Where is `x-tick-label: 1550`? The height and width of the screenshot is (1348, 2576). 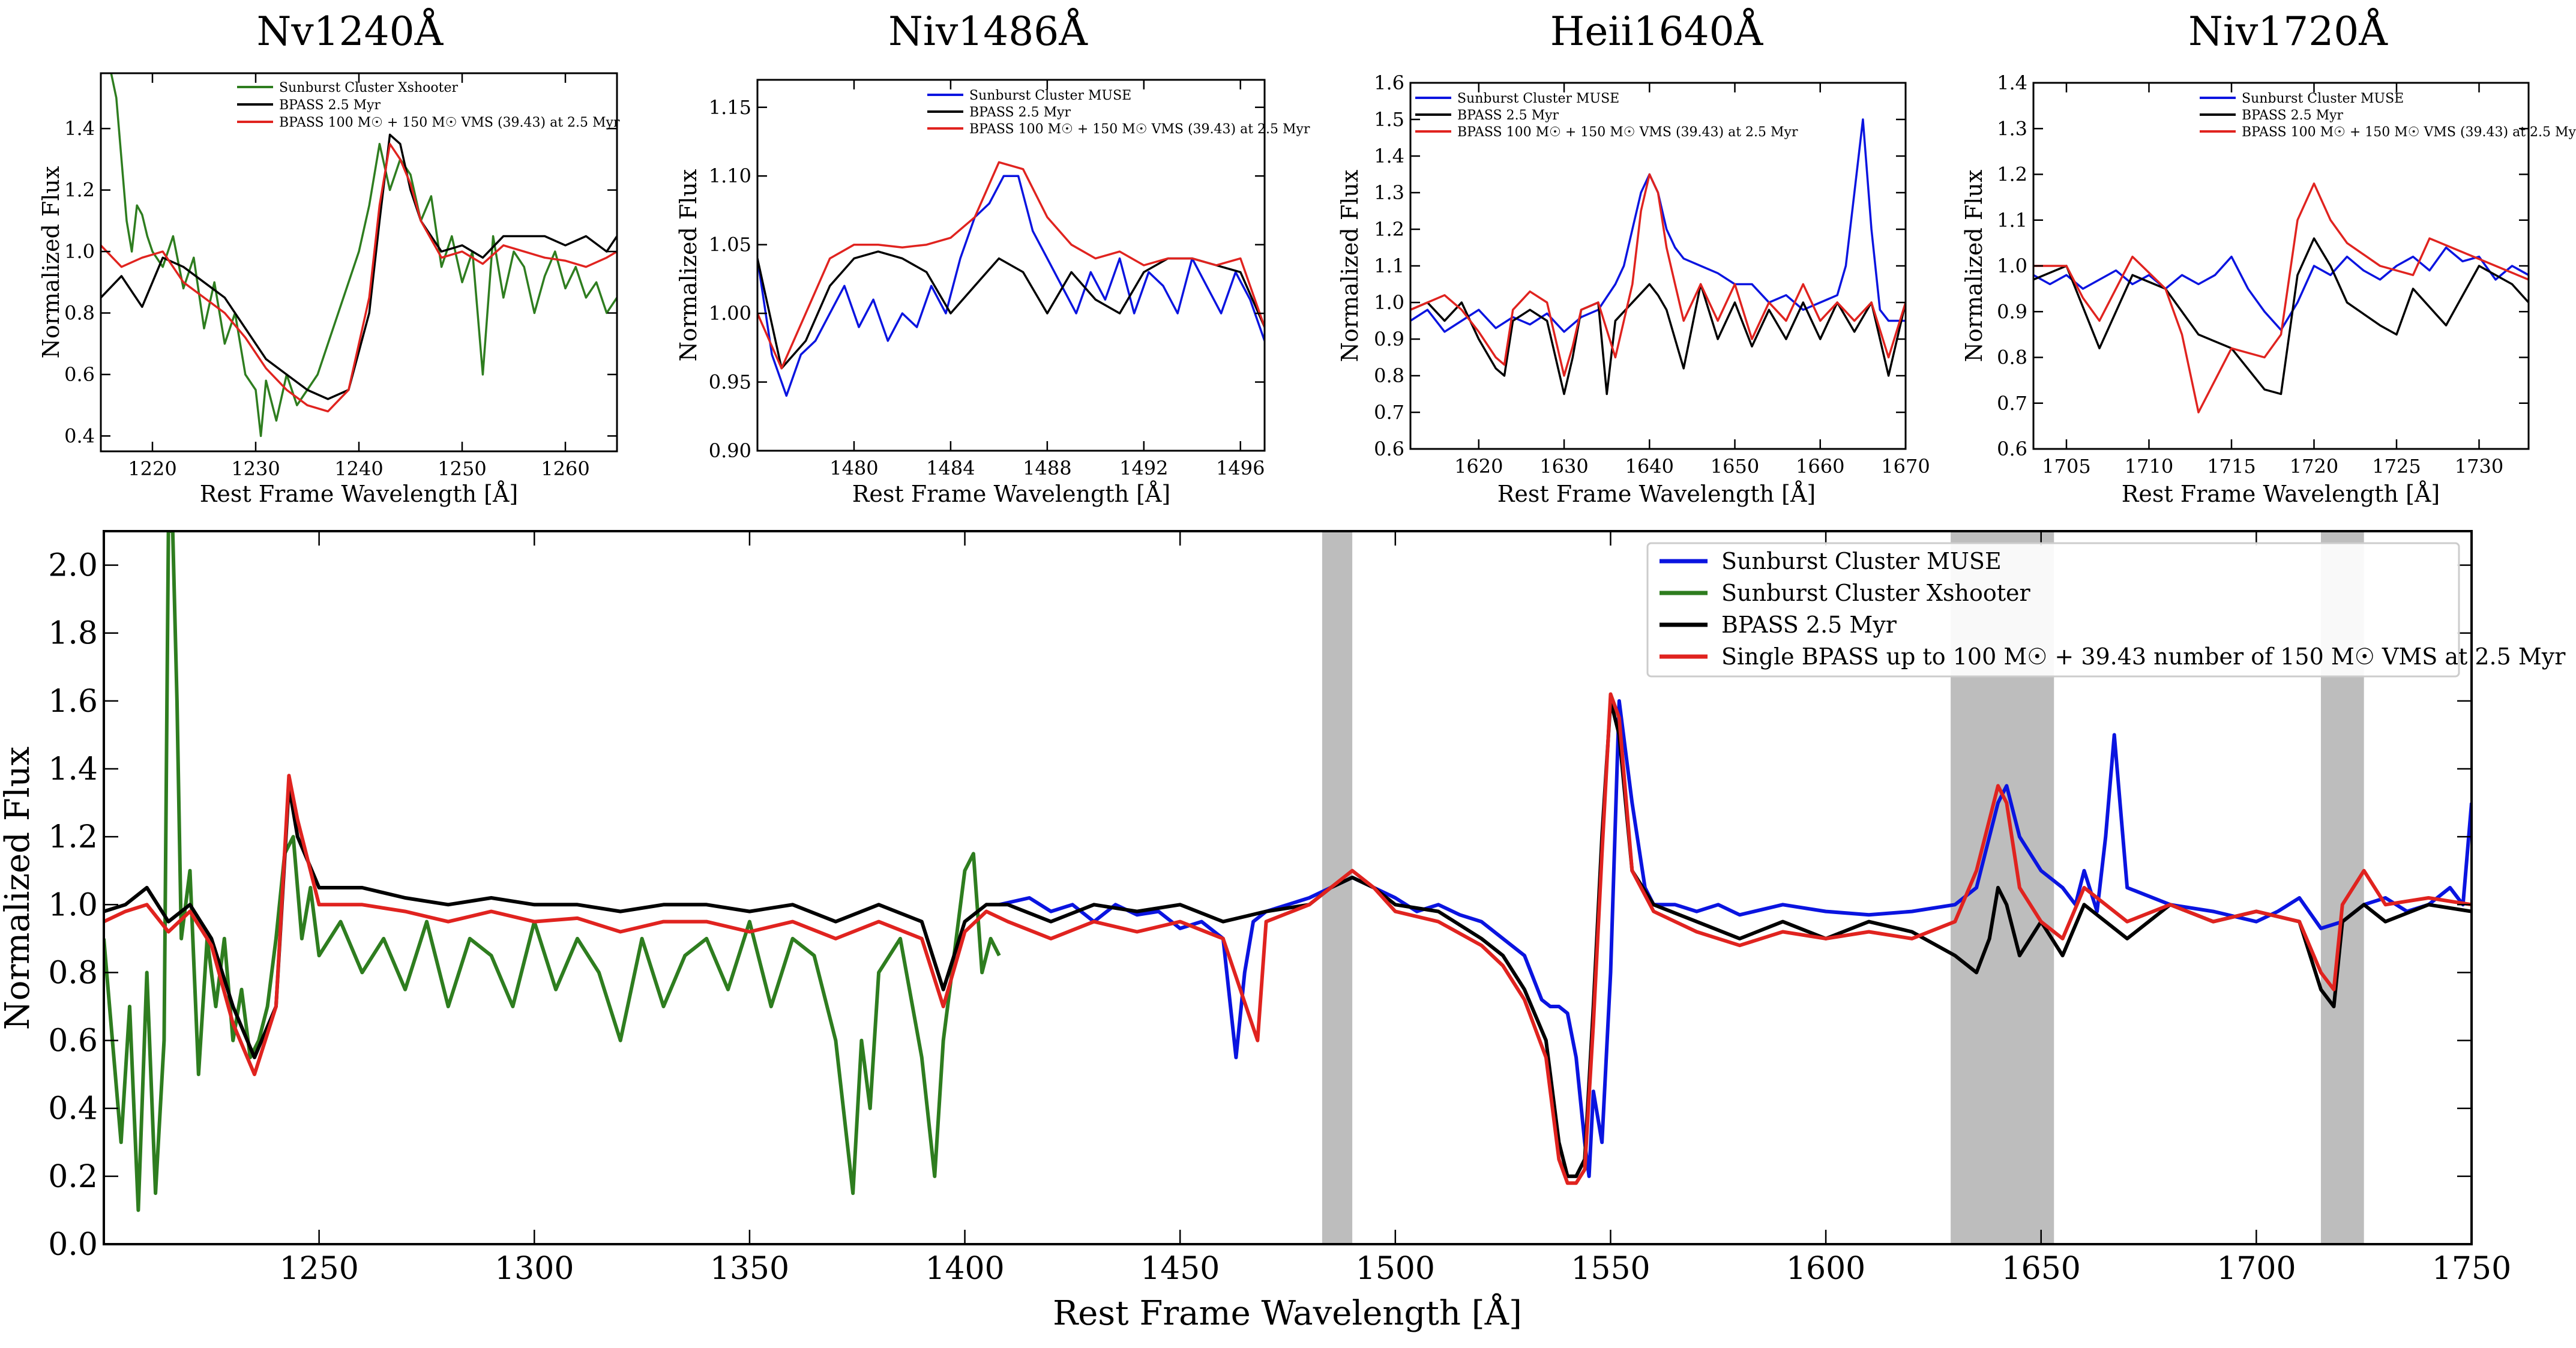 x-tick-label: 1550 is located at coordinates (1610, 1269).